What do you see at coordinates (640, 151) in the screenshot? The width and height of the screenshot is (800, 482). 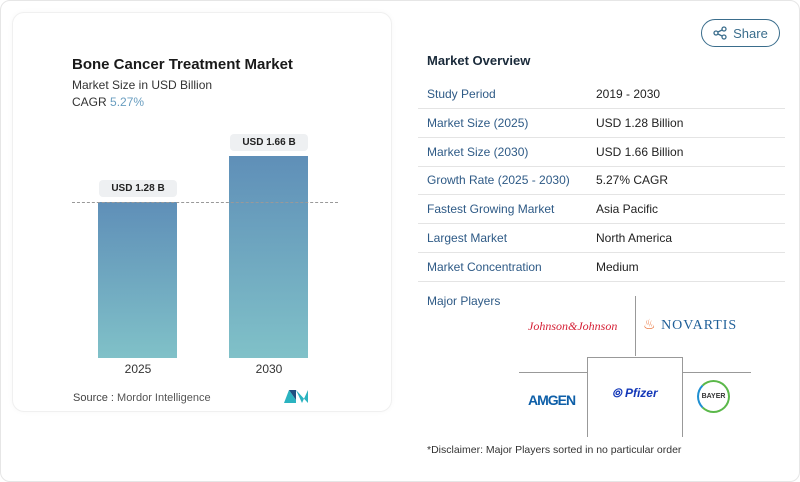 I see `row-value: USD 1.66 Billion` at bounding box center [640, 151].